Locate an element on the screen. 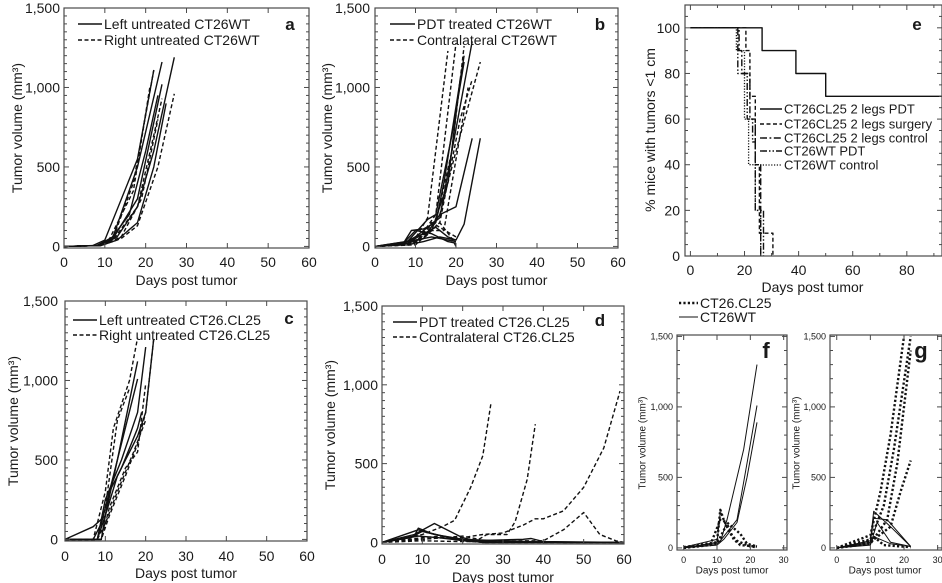 The width and height of the screenshot is (942, 583). legend-label: Right untreated CT26.CL25 is located at coordinates (184, 335).